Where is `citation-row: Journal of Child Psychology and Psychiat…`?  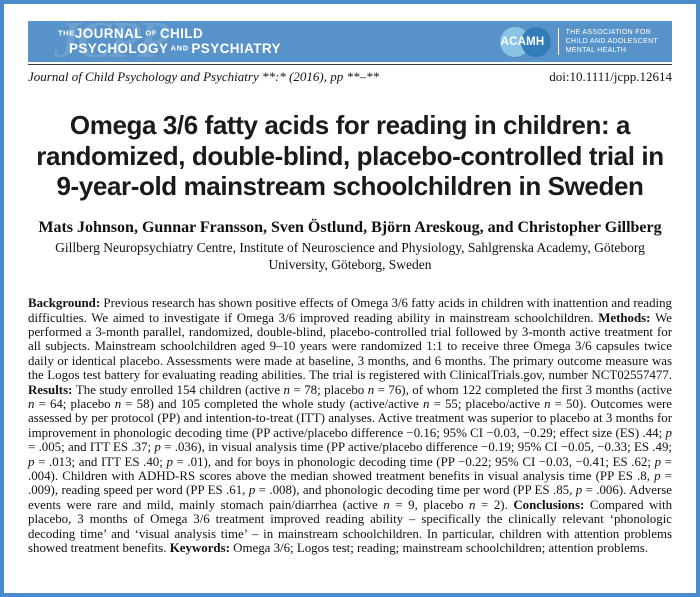
citation-row: Journal of Child Psychology and Psychiat… is located at coordinates (350, 77).